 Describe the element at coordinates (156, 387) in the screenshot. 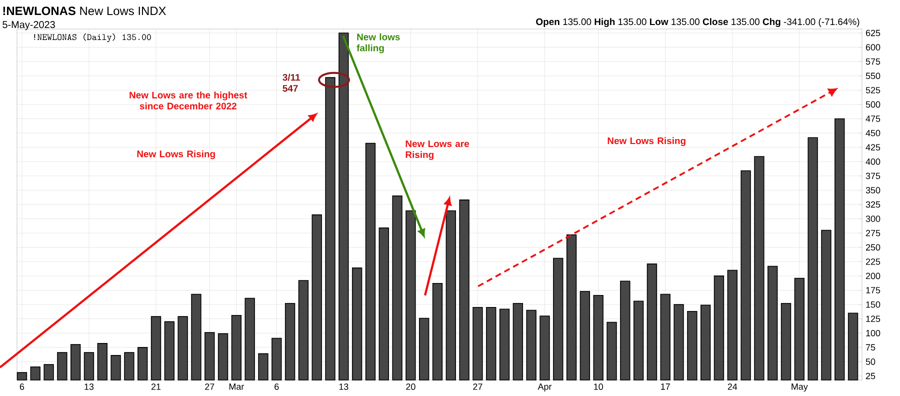

I see `x-tick-label: 21` at that location.